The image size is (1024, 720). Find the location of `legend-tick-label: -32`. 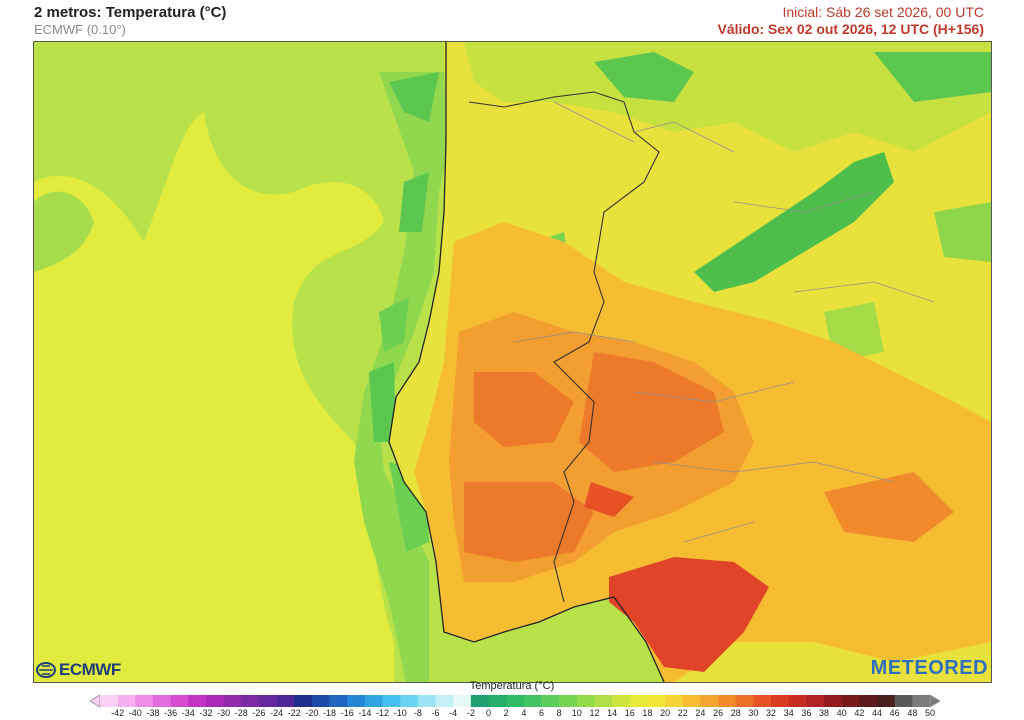

legend-tick-label: -32 is located at coordinates (206, 713).